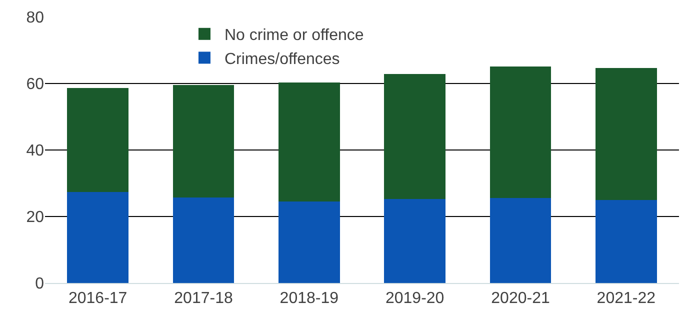 Image resolution: width=689 pixels, height=323 pixels. I want to click on y-tick-label: 0, so click(39, 284).